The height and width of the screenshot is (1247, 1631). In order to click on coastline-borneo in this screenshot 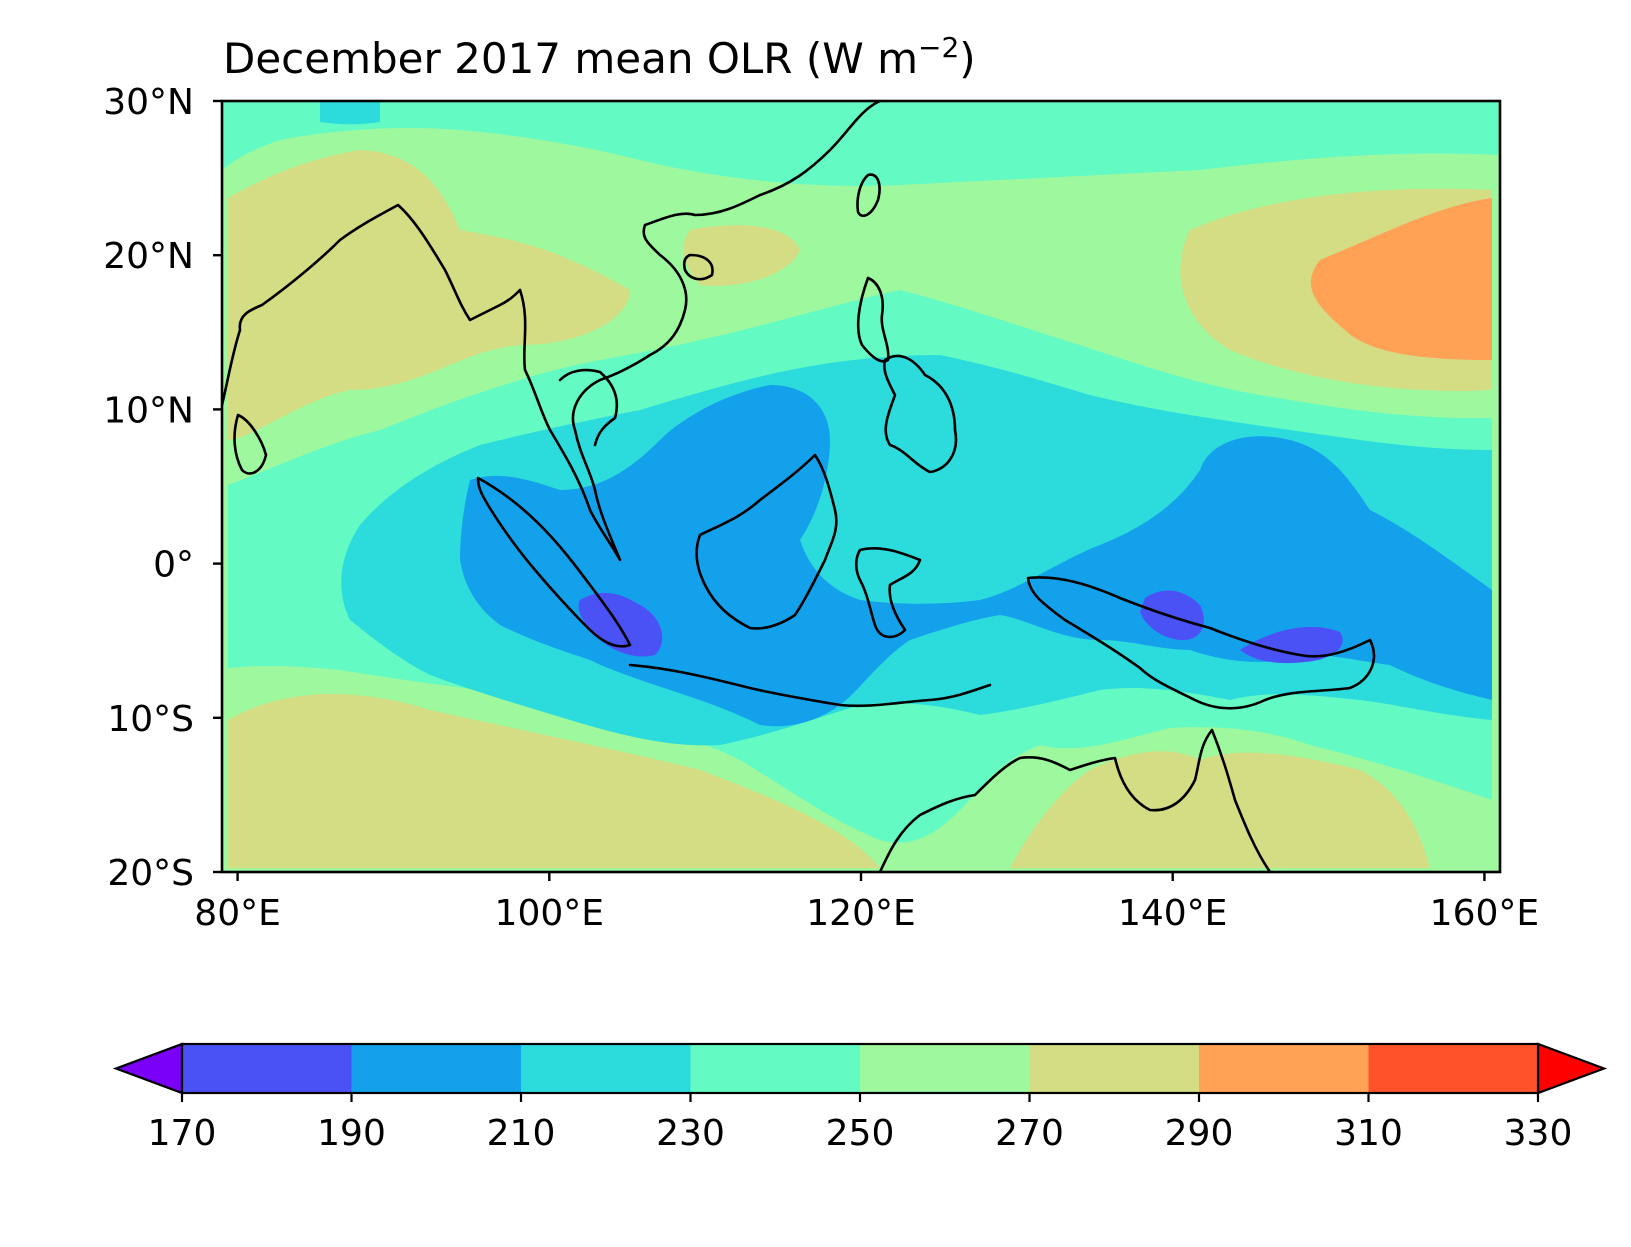, I will do `click(766, 541)`.